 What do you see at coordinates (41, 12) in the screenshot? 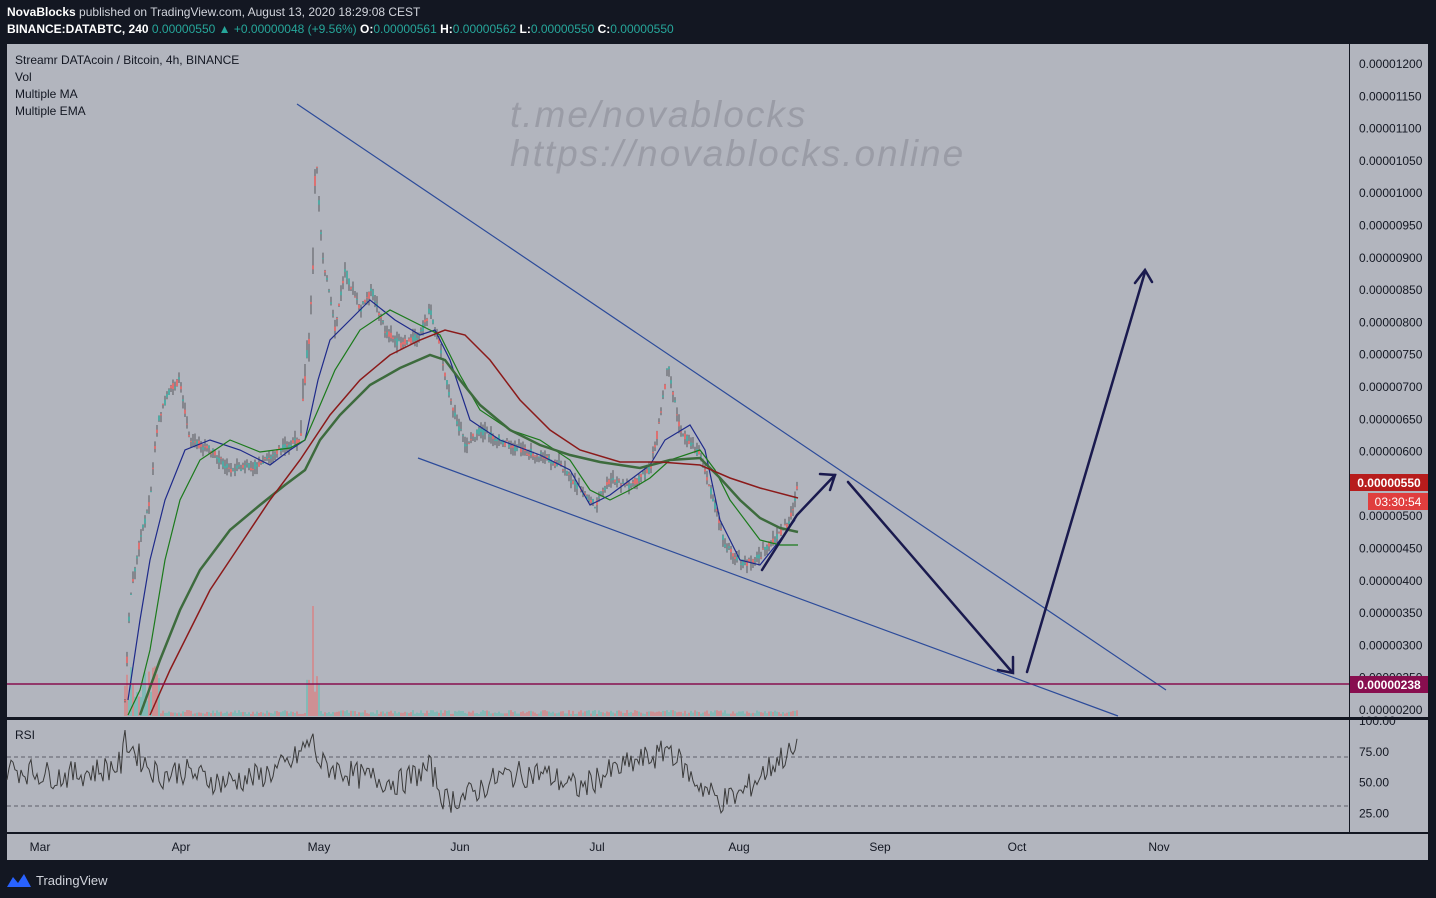
I see `author-name: NovaBlocks` at bounding box center [41, 12].